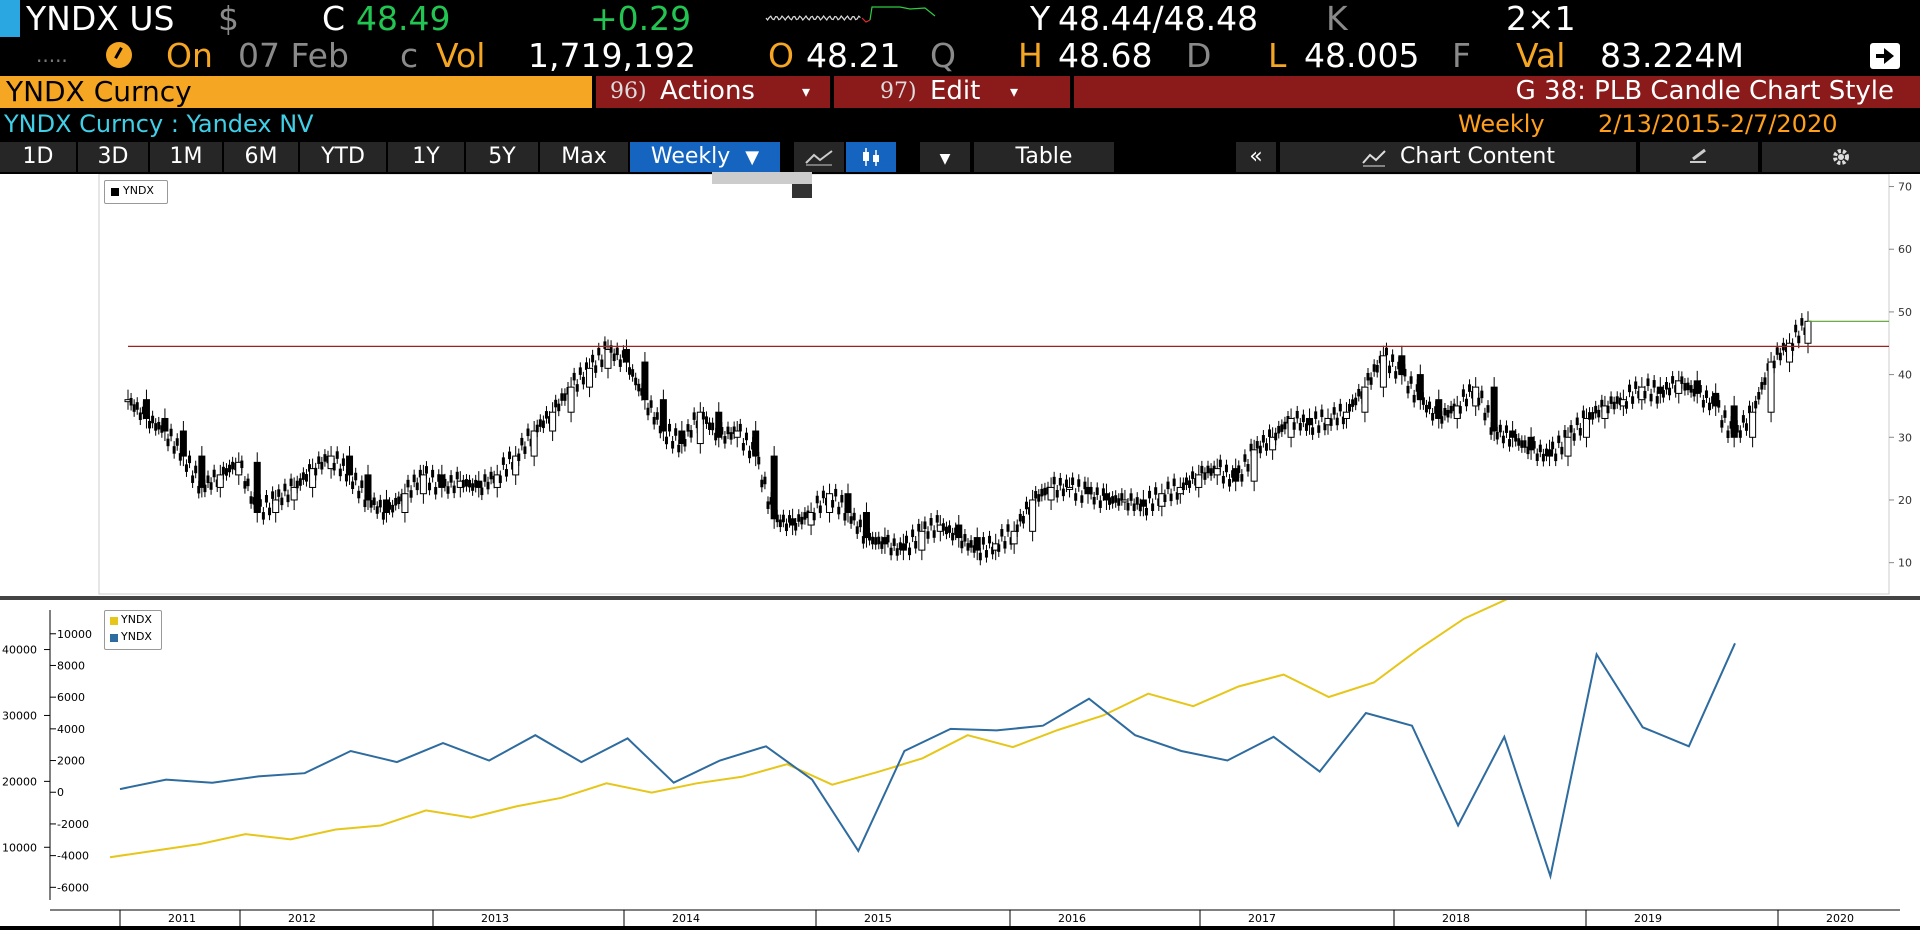 The width and height of the screenshot is (1920, 930). Describe the element at coordinates (705, 157) in the screenshot. I see `frequency-dropdown: Weekly ▼` at that location.